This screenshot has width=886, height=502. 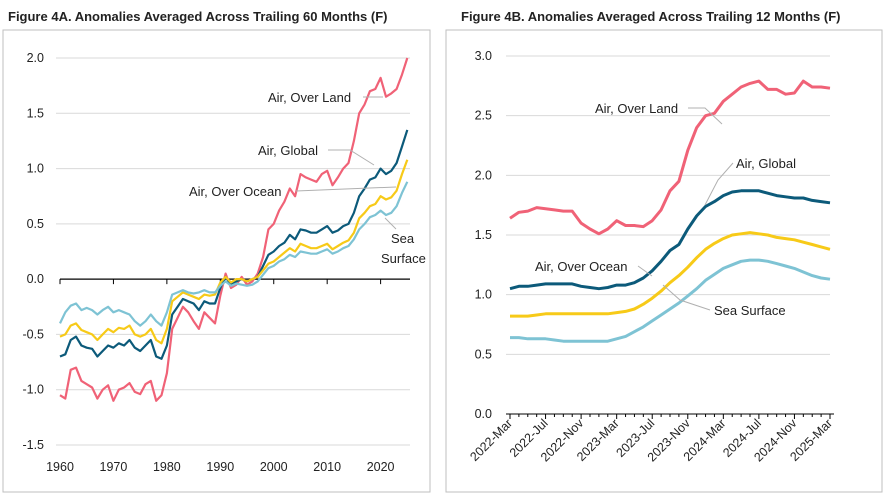 I want to click on y-tick-label-a: 0.5, so click(x=35, y=224).